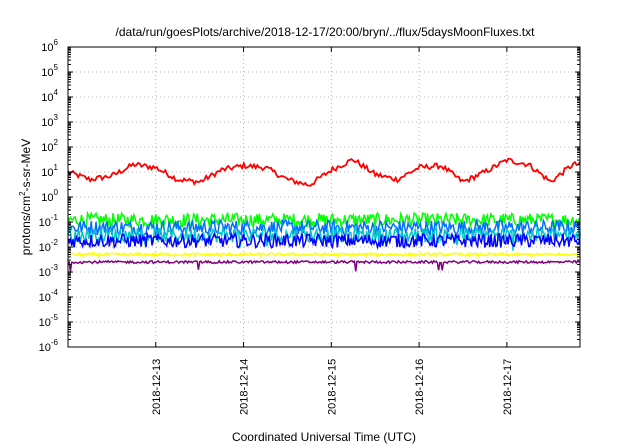  I want to click on y-tick-label: 10², so click(49, 146).